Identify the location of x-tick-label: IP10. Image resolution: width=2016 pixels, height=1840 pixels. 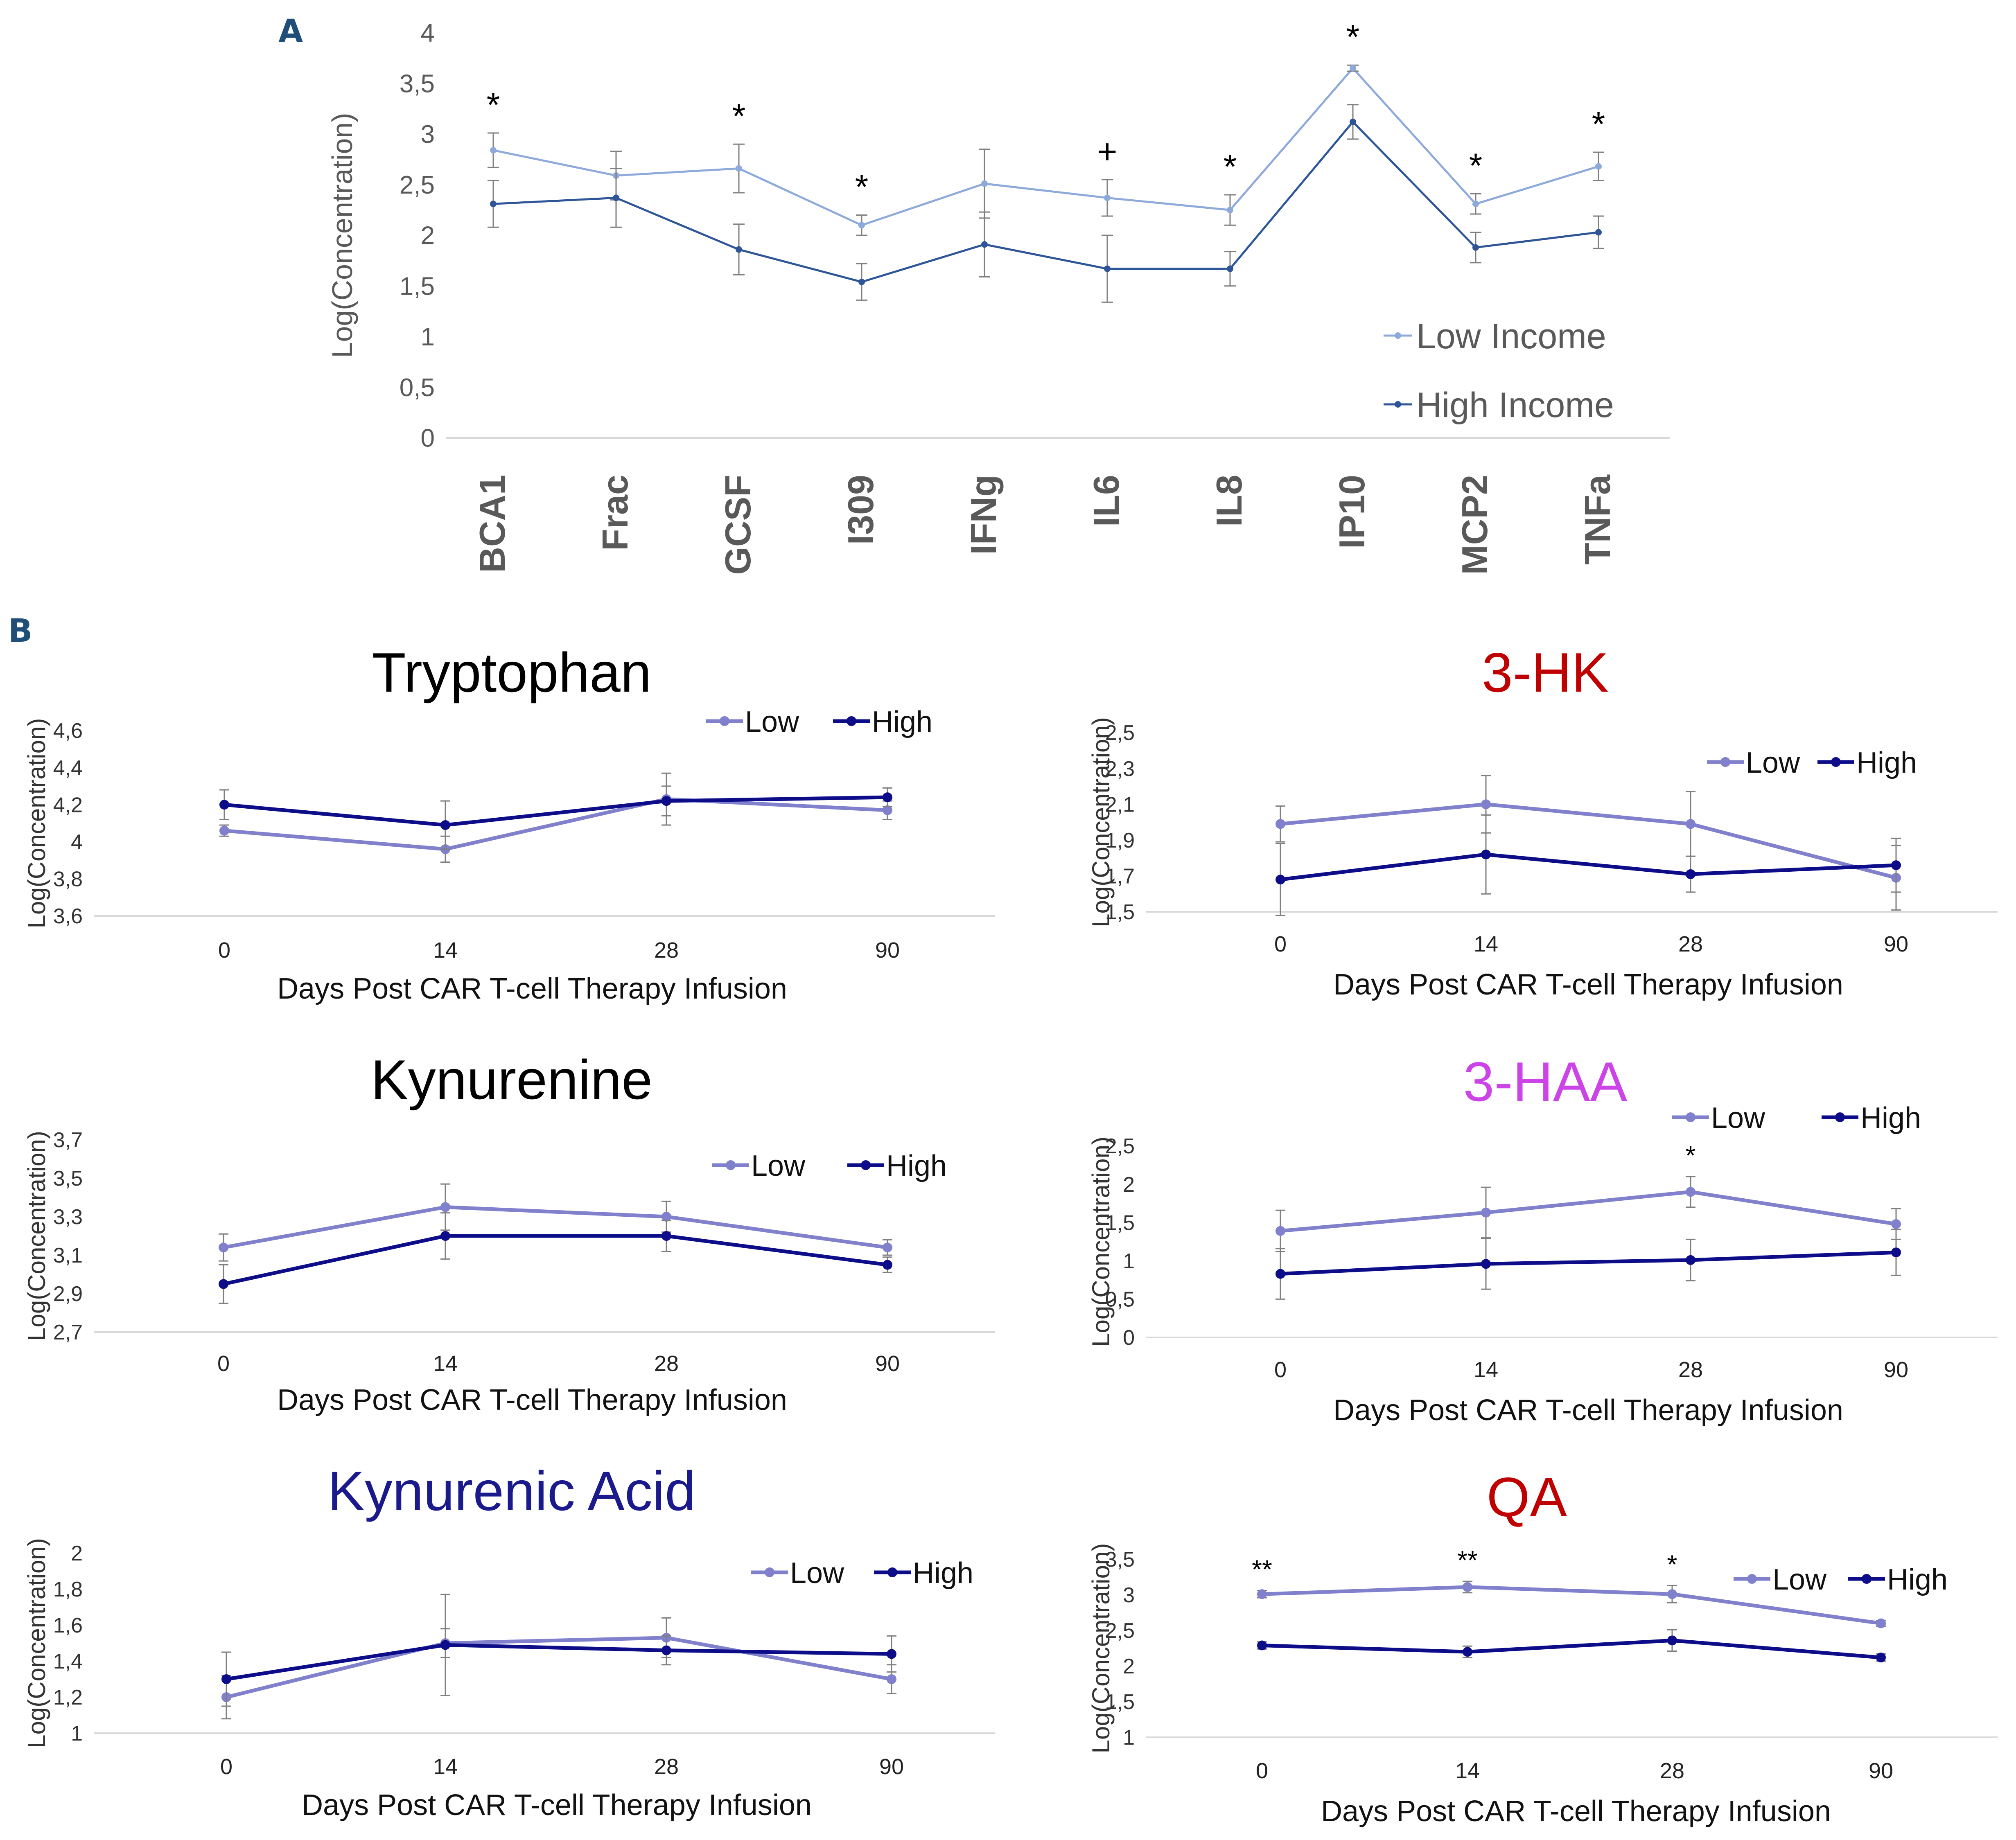
(1352, 512).